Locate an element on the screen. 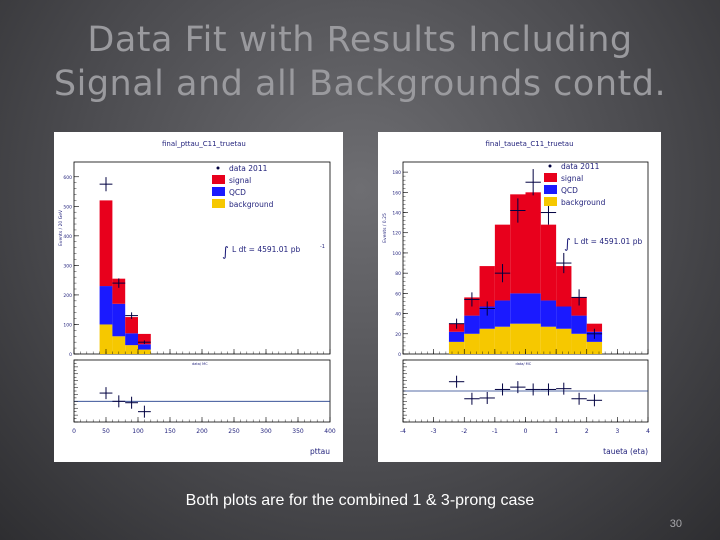 This screenshot has height=540, width=720. x-tick-label-8: 400 is located at coordinates (330, 431).